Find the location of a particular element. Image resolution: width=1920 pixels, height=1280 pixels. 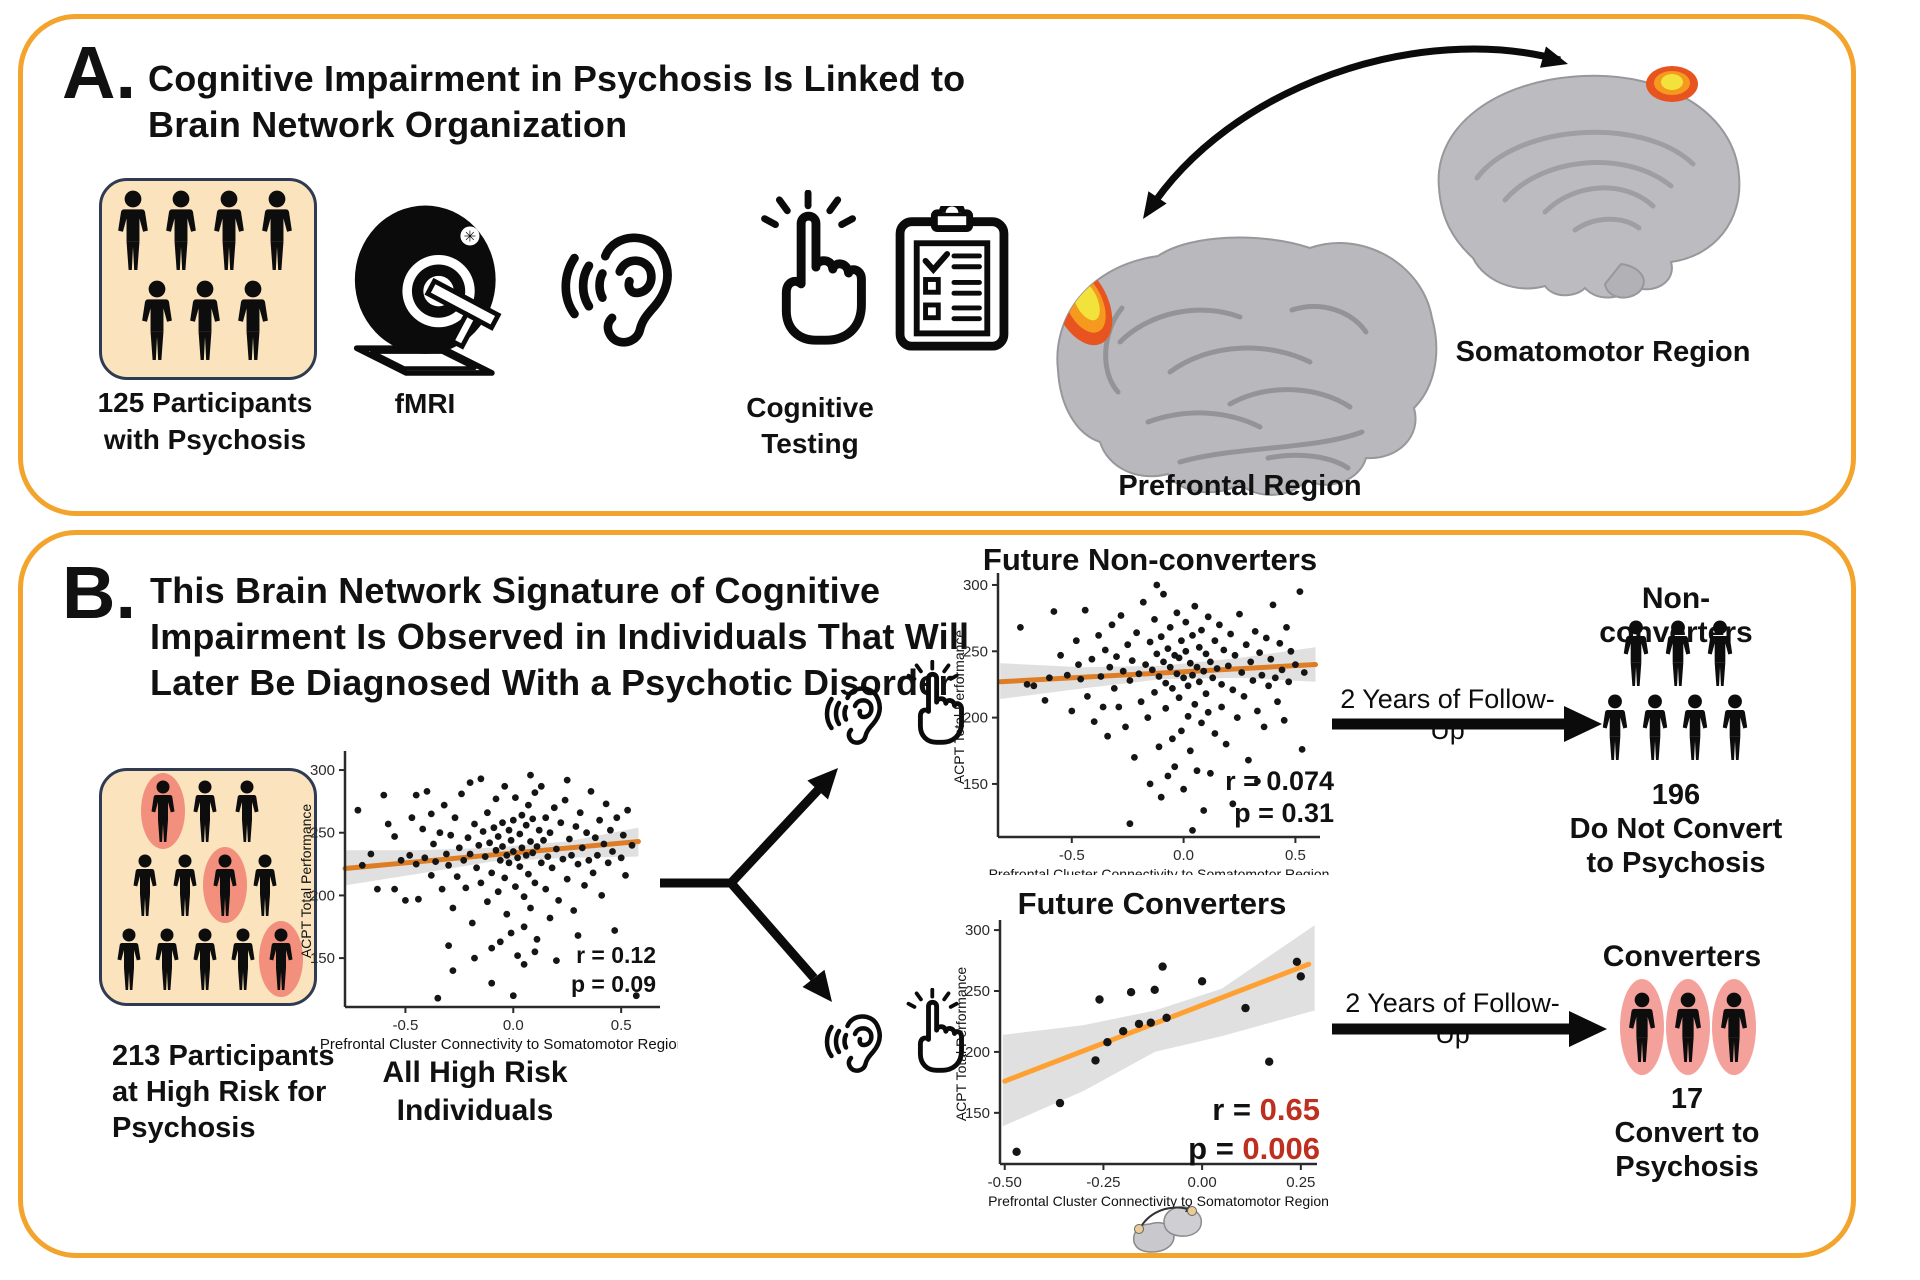

panel-a-label: A. is located at coordinates (99, 72).